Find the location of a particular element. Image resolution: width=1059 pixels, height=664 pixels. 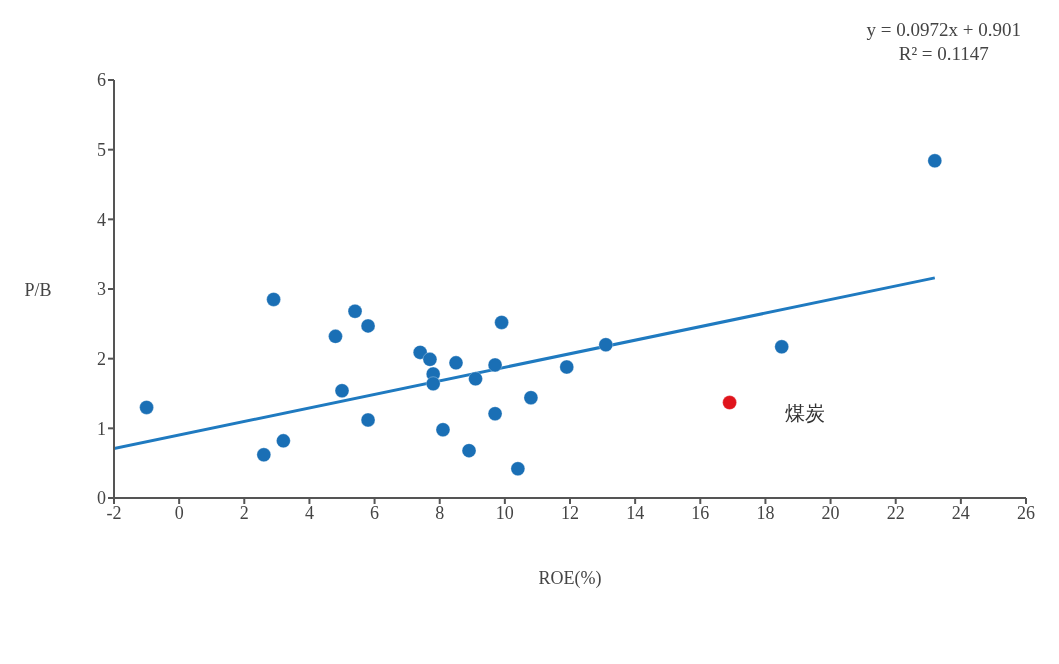

x-tick-label: 0 is located at coordinates (179, 512).